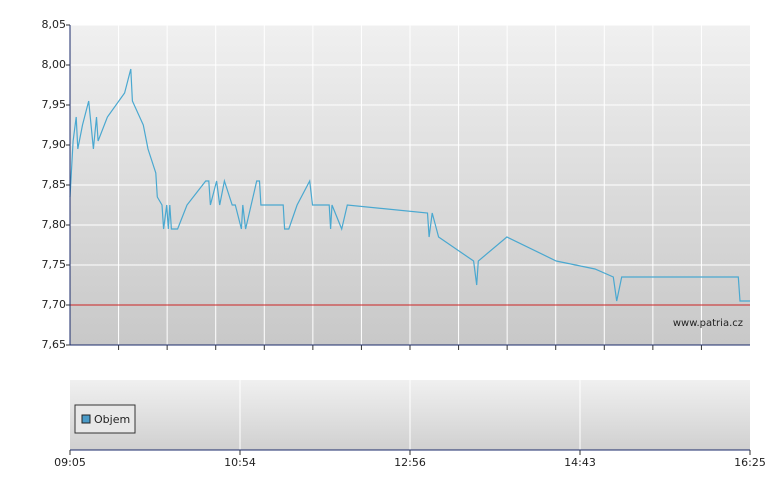  I want to click on y-tick-label: 8,05, so click(54, 24).